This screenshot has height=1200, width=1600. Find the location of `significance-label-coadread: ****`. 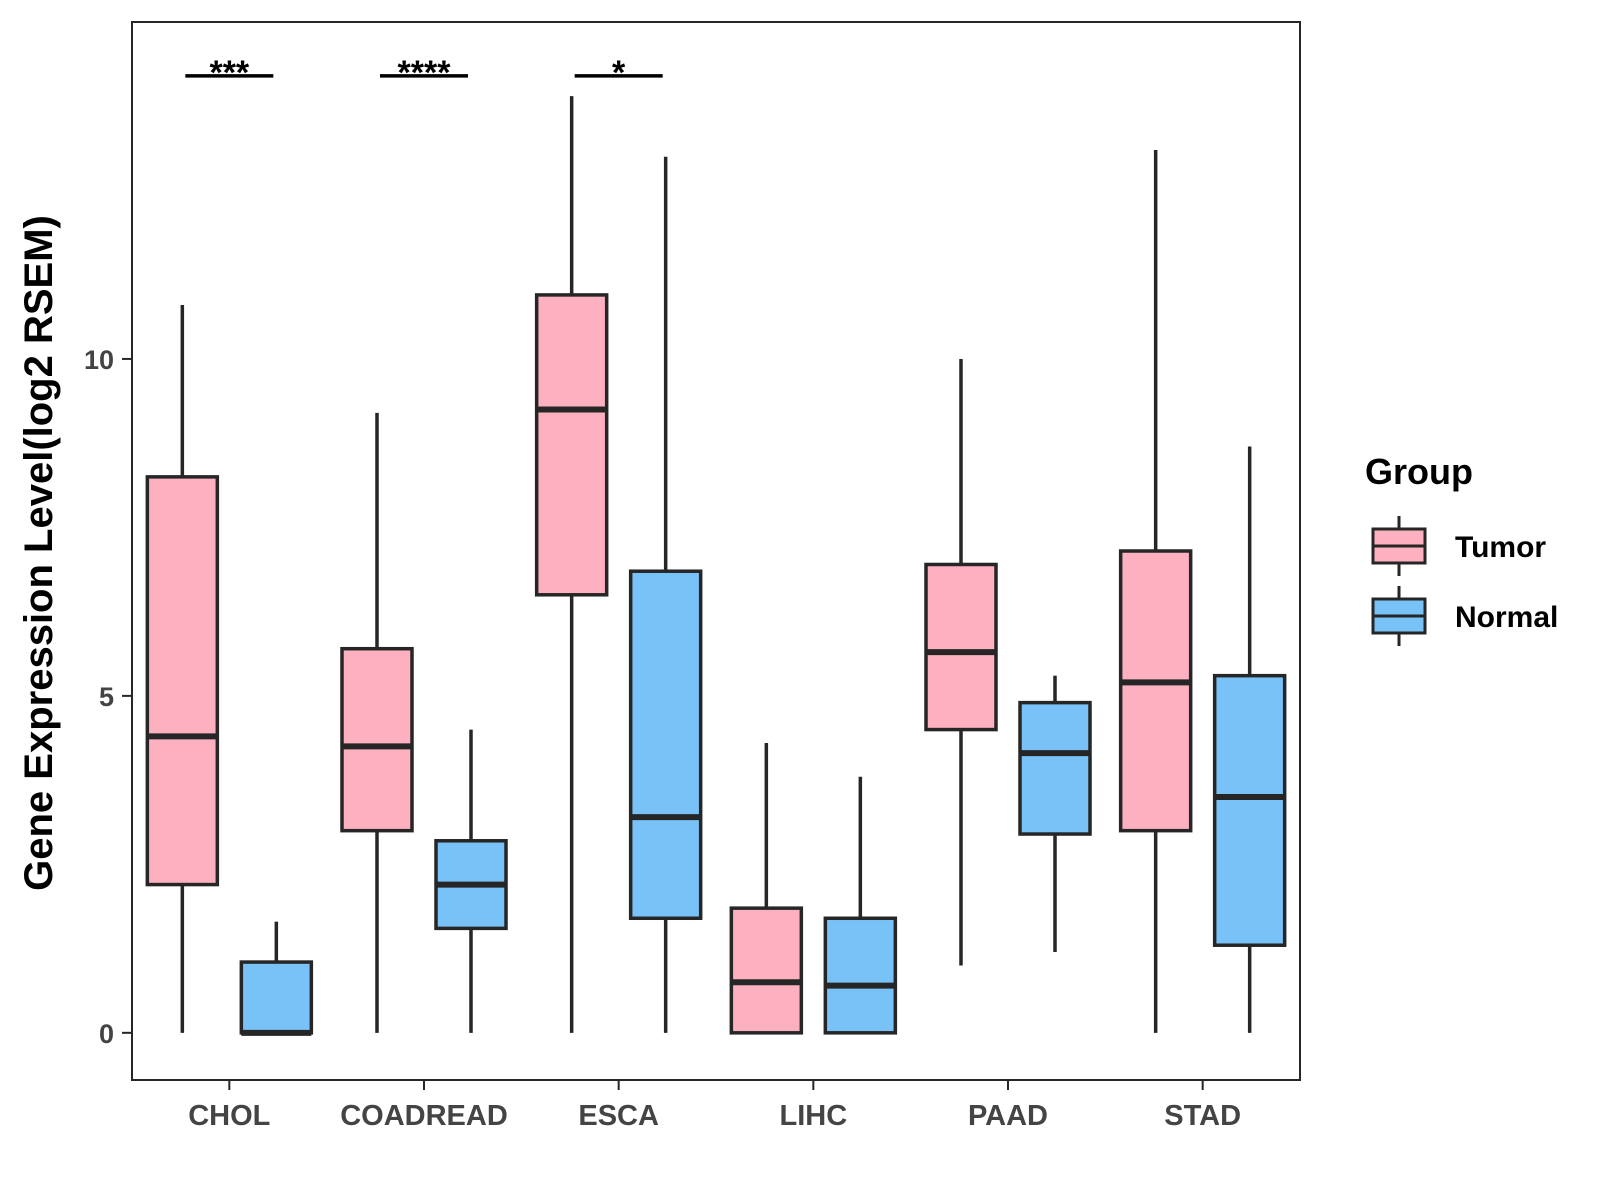

significance-label-coadread: **** is located at coordinates (425, 73).